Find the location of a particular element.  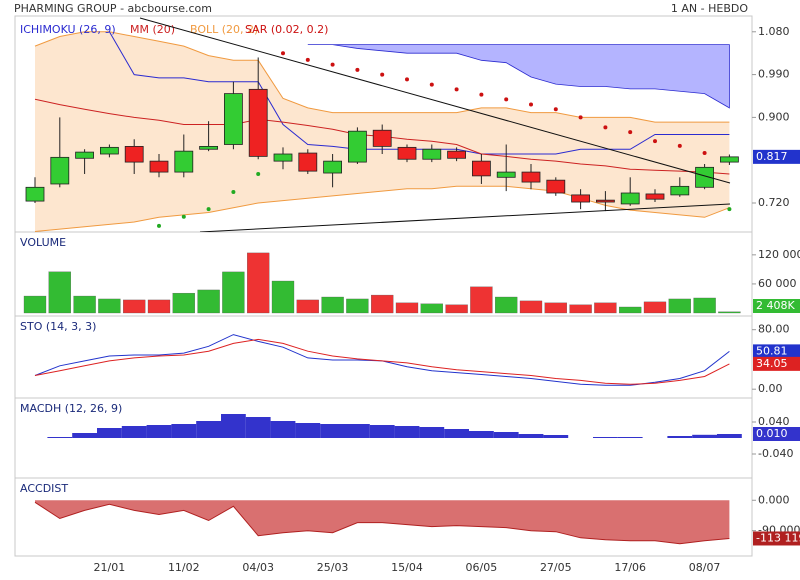

x-tick-label: 04/03 is located at coordinates (258, 567).